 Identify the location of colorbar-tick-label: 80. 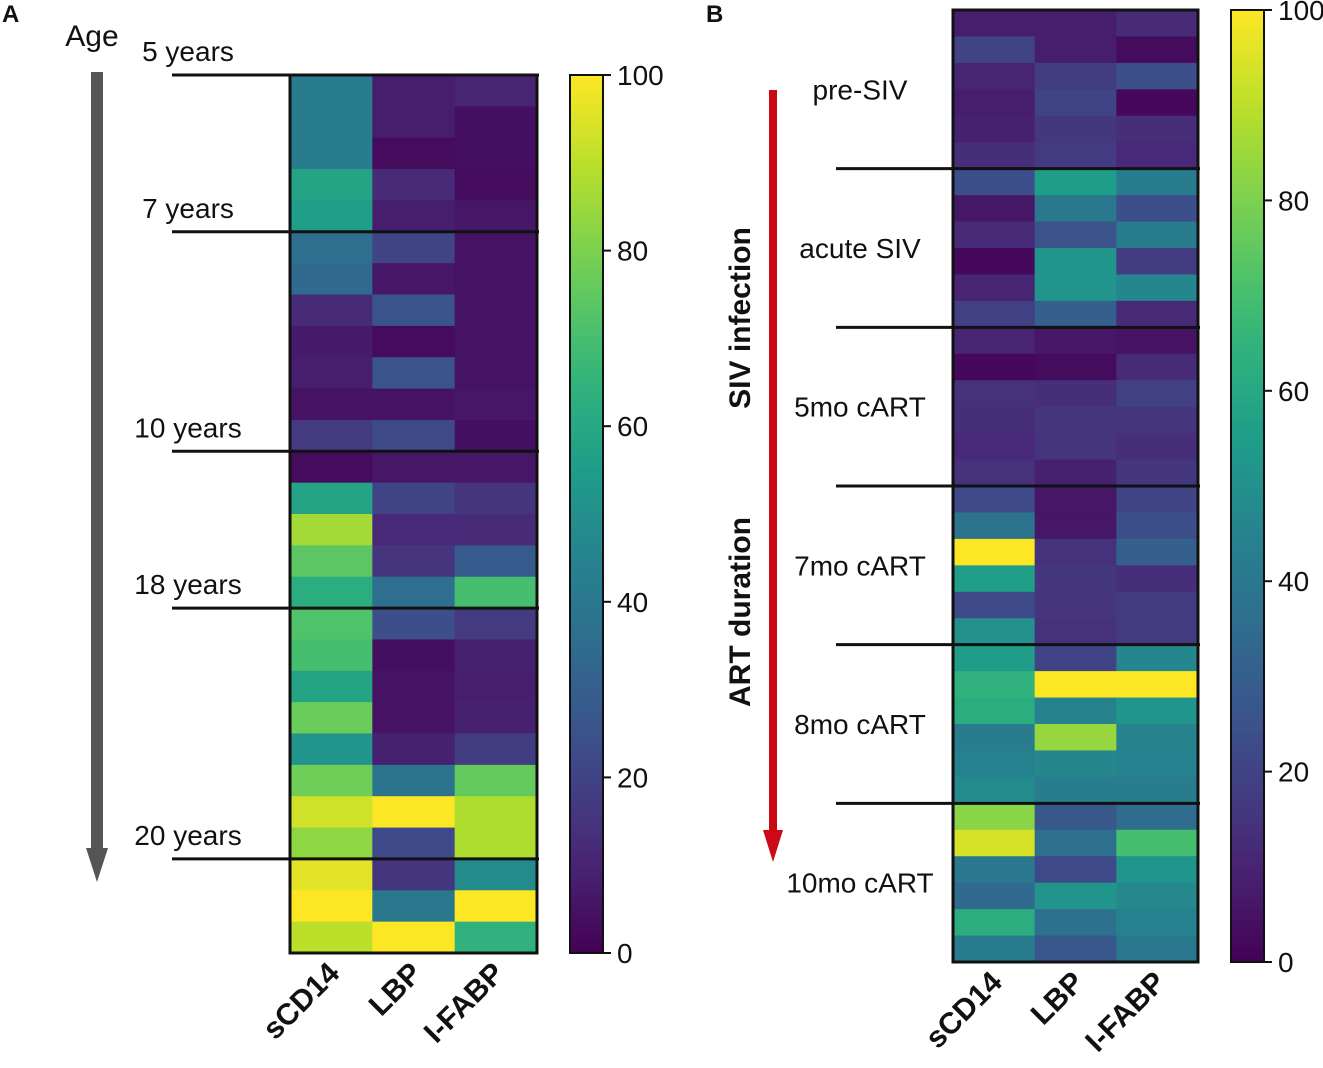
(1293, 200).